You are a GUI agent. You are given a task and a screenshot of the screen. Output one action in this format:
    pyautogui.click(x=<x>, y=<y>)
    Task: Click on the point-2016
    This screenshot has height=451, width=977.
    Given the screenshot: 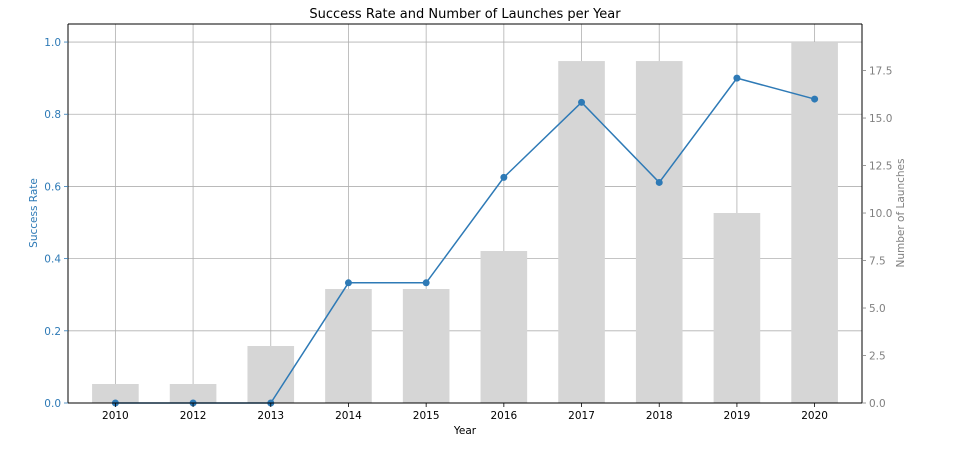 What is the action you would take?
    pyautogui.click(x=504, y=177)
    